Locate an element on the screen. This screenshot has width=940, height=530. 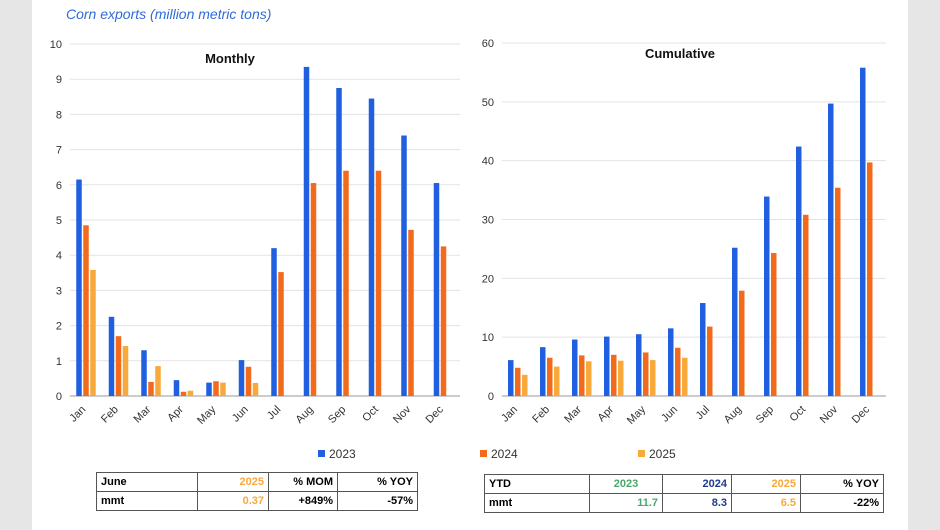
legend-label-2023: 2023 is located at coordinates (342, 454).